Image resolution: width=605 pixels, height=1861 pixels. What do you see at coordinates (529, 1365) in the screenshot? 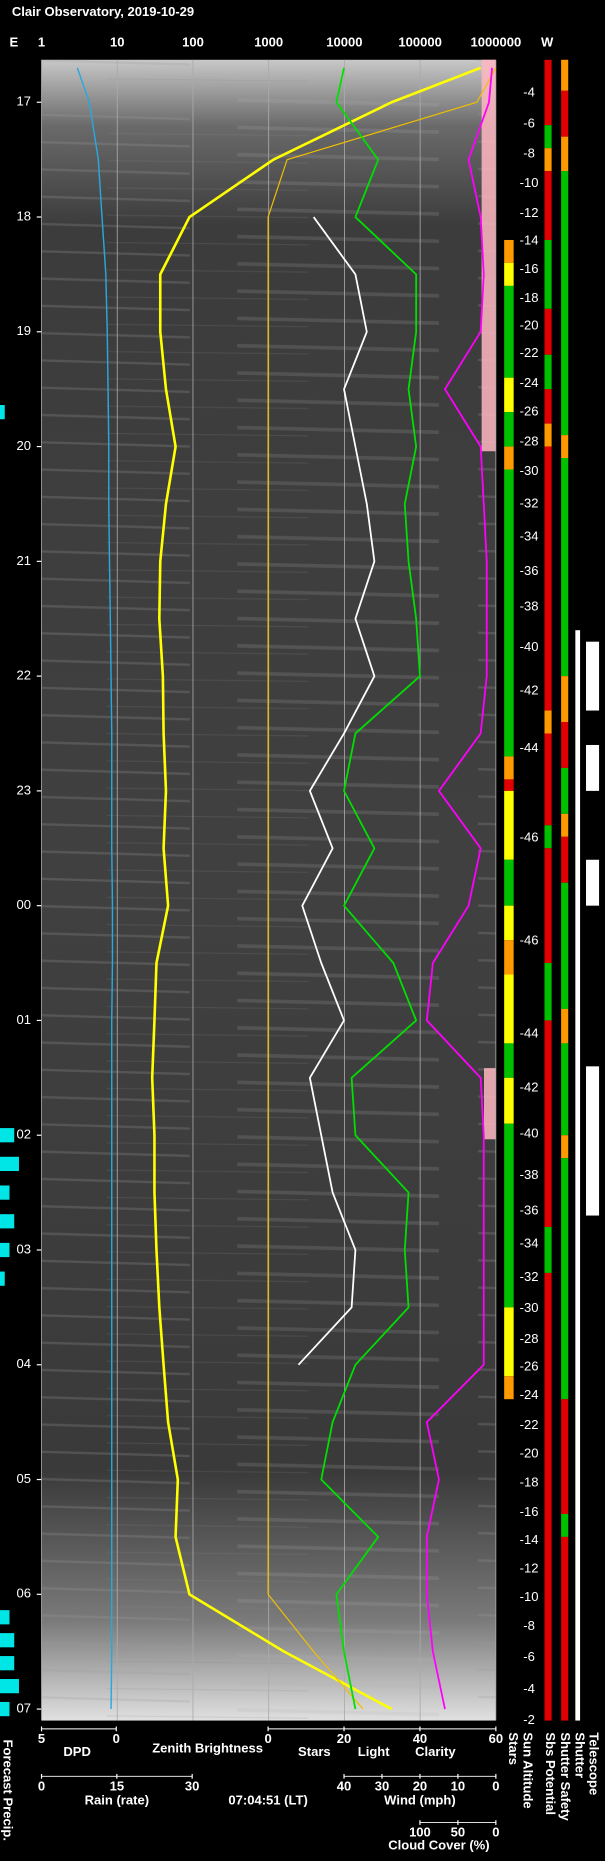
I see `sun-altitude-label: -26` at bounding box center [529, 1365].